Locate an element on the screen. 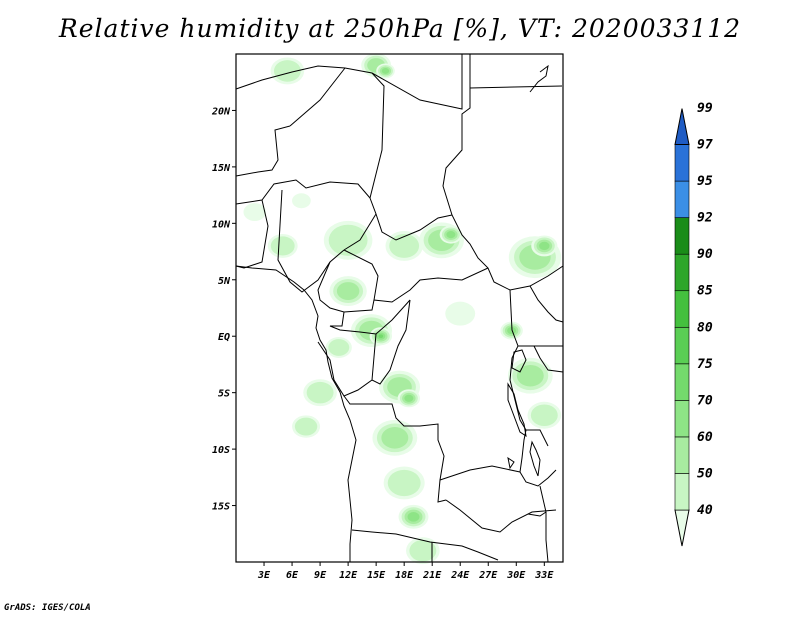 The image size is (800, 618). colorbar-label: 75 is located at coordinates (705, 364).